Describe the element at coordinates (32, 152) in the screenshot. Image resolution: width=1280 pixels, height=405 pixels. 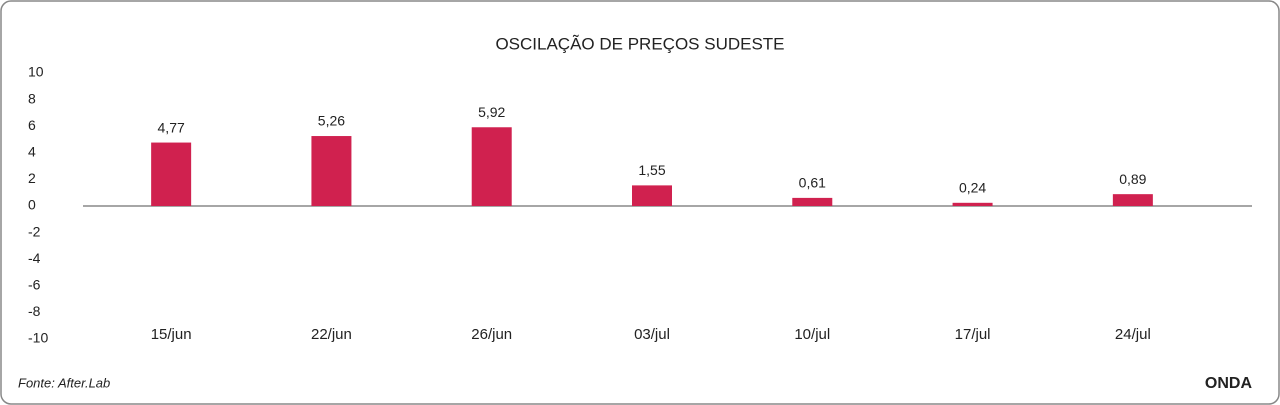
I see `y-tick-label: 4` at that location.